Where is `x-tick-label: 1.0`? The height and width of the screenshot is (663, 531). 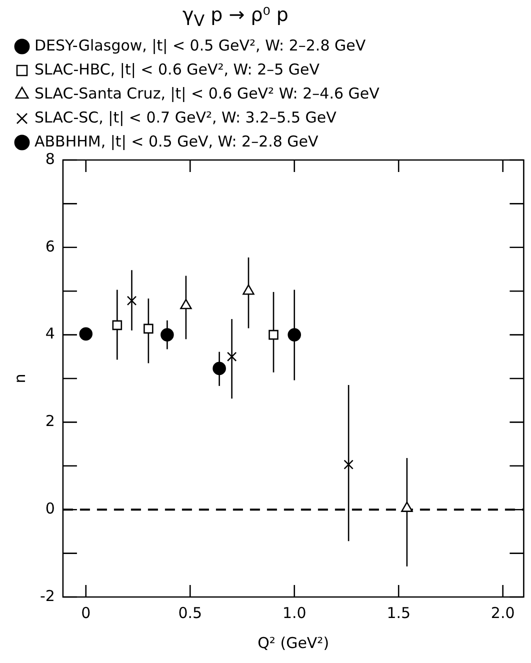
x-tick-label: 1.0 is located at coordinates (294, 613).